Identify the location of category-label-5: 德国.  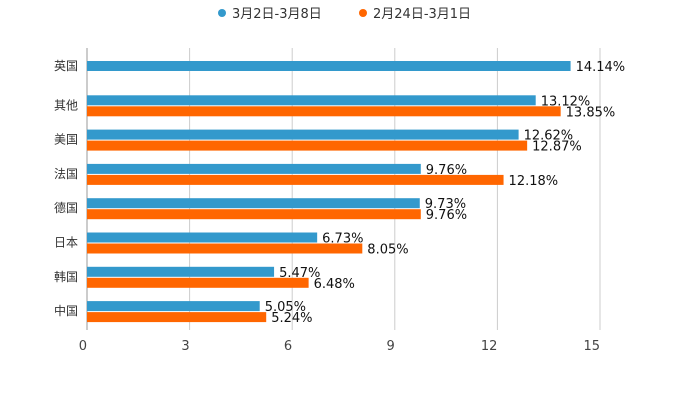
(66, 207).